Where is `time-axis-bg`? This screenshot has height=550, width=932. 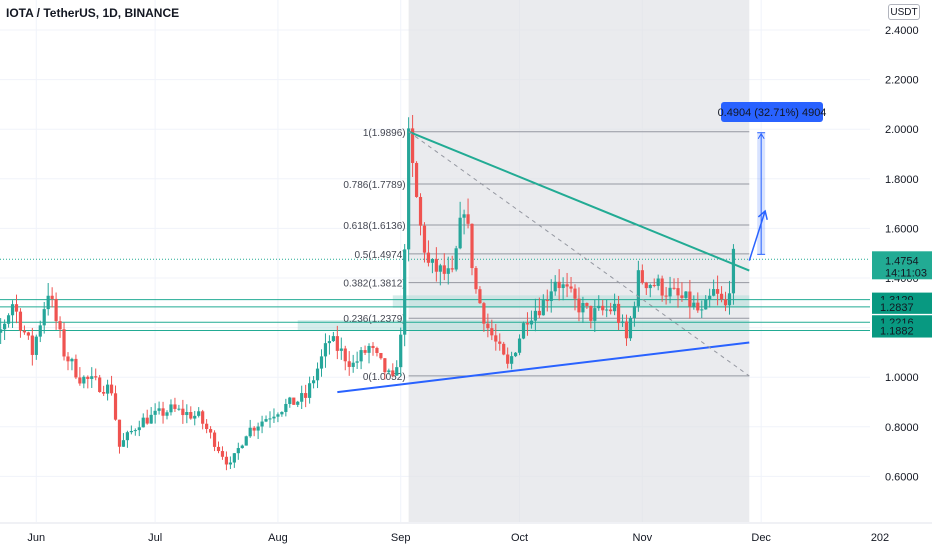
time-axis-bg is located at coordinates (435, 537).